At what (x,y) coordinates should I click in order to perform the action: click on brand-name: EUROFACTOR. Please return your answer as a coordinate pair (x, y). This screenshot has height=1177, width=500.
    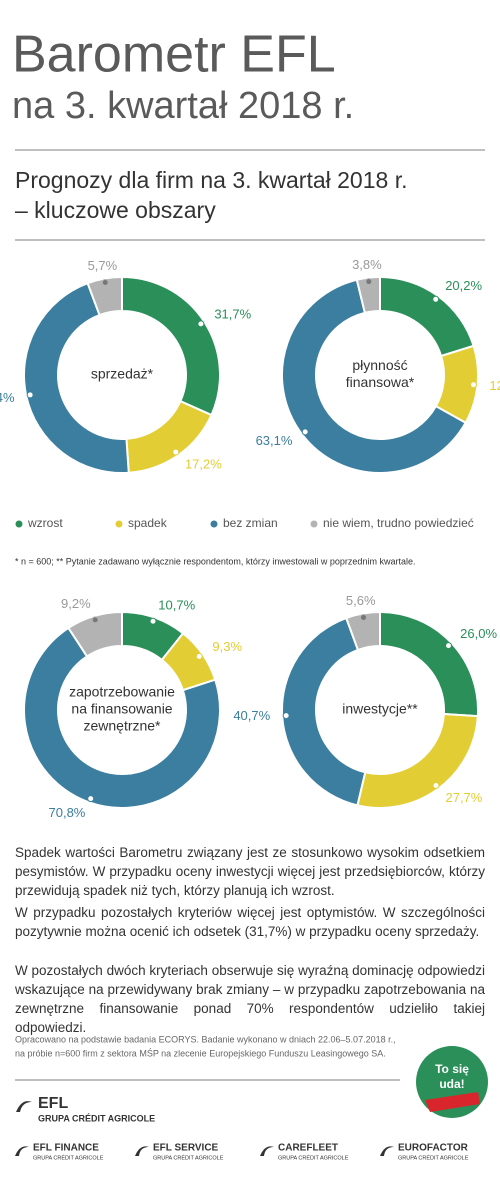
    Looking at the image, I should click on (433, 1148).